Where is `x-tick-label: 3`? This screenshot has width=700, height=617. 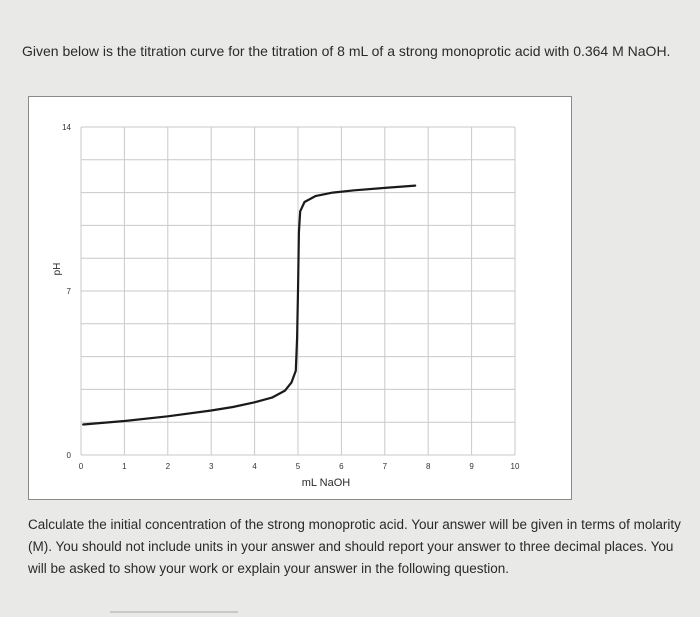
x-tick-label: 3 is located at coordinates (211, 466).